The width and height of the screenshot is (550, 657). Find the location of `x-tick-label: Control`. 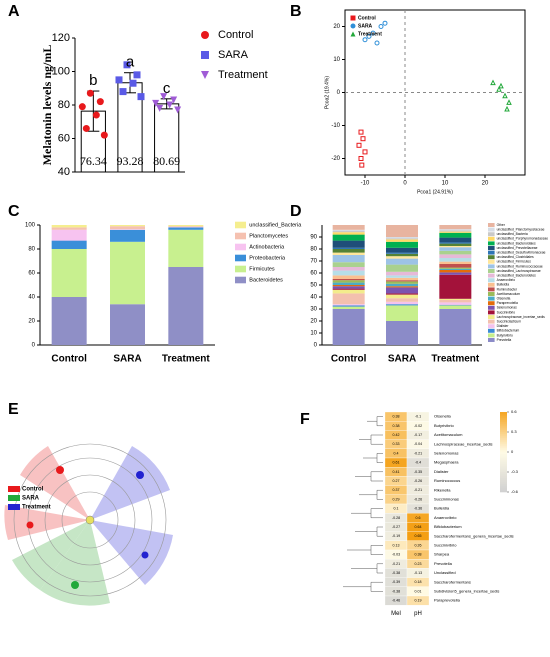

x-tick-label: Control is located at coordinates (69, 359).